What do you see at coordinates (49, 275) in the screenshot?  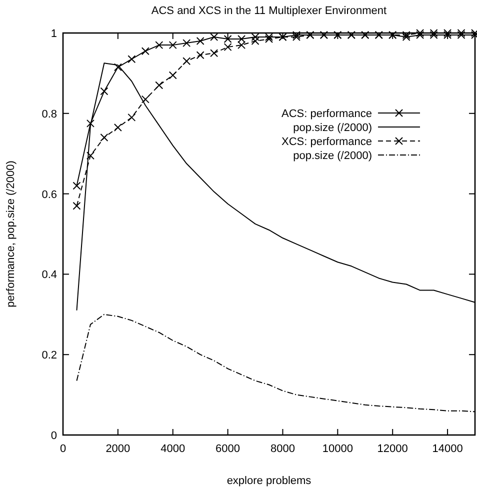 I see `y-tick-label: 0.4` at bounding box center [49, 275].